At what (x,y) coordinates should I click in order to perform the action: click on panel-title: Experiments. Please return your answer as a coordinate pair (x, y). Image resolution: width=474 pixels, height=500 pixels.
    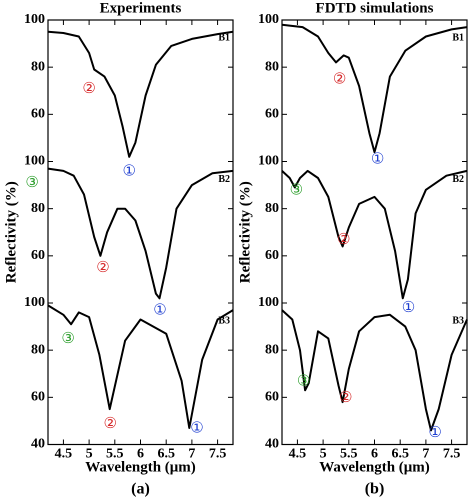
    Looking at the image, I should click on (141, 8).